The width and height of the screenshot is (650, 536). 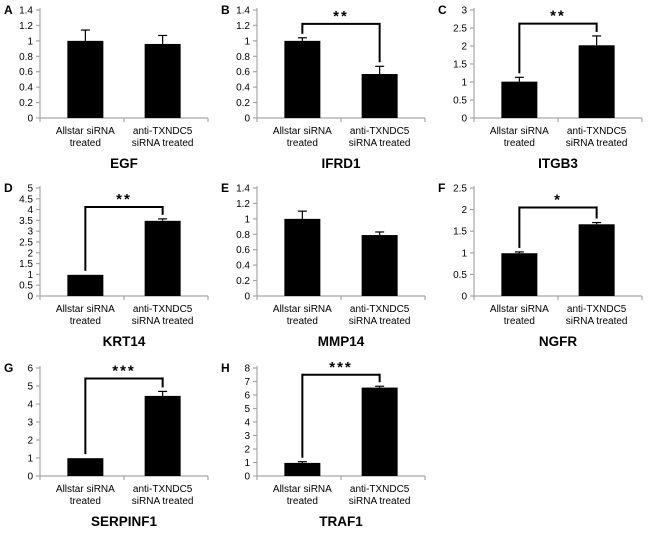 I want to click on panel-letter: G, so click(x=8, y=368).